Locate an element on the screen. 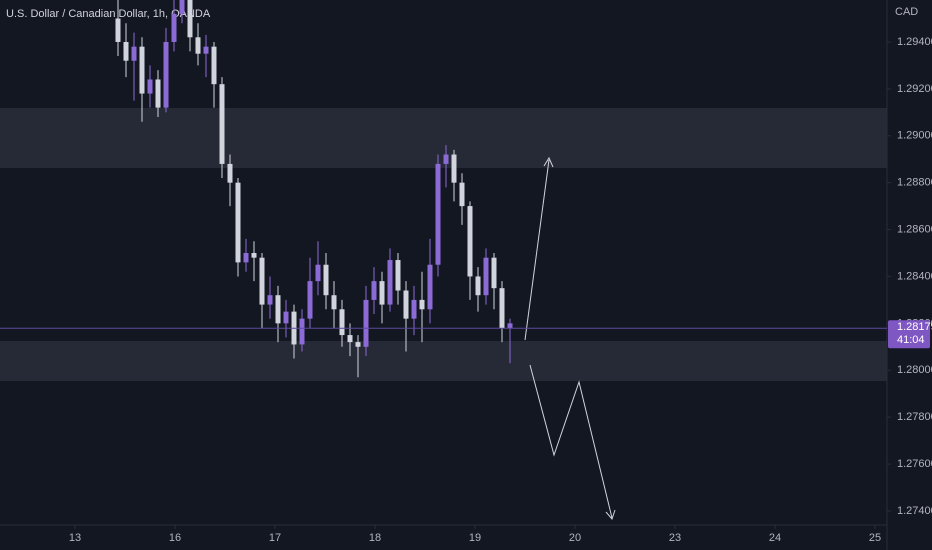  x-tick-label: 25 is located at coordinates (875, 538).